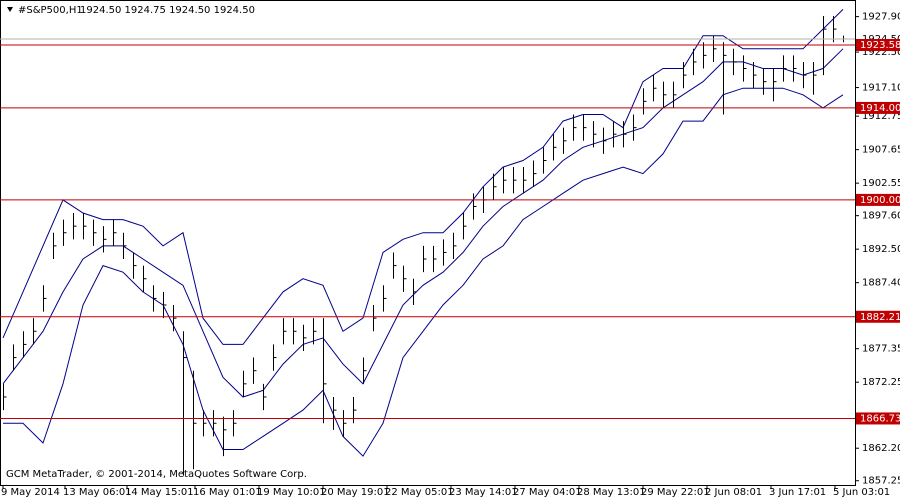 This screenshot has width=900, height=500. Describe the element at coordinates (97, 492) in the screenshot. I see `x-tick-label: 13 May 06:01` at that location.